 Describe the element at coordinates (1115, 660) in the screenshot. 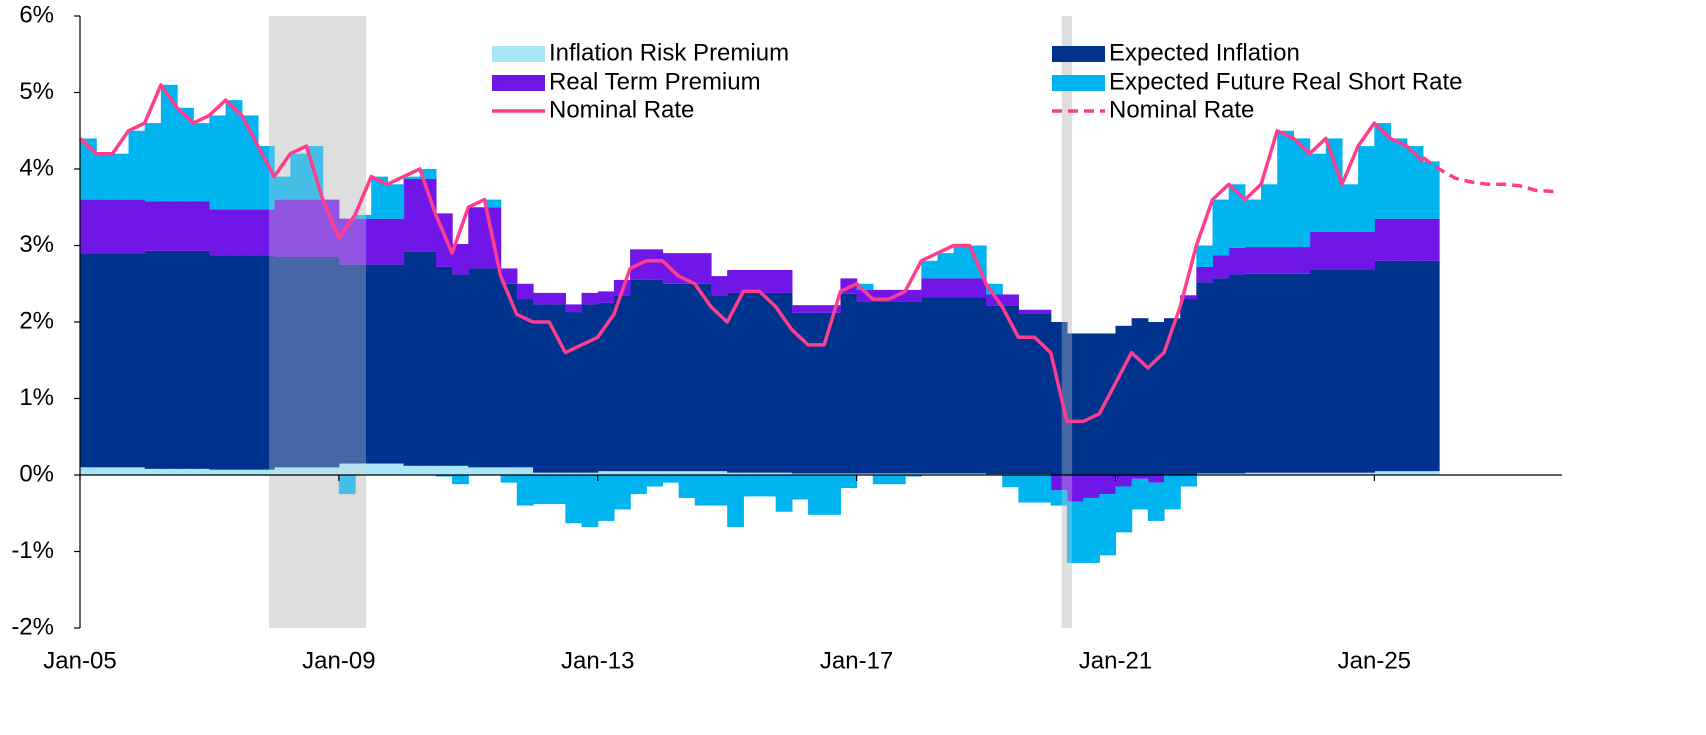

I see `x-tick-label: Jan-21` at that location.